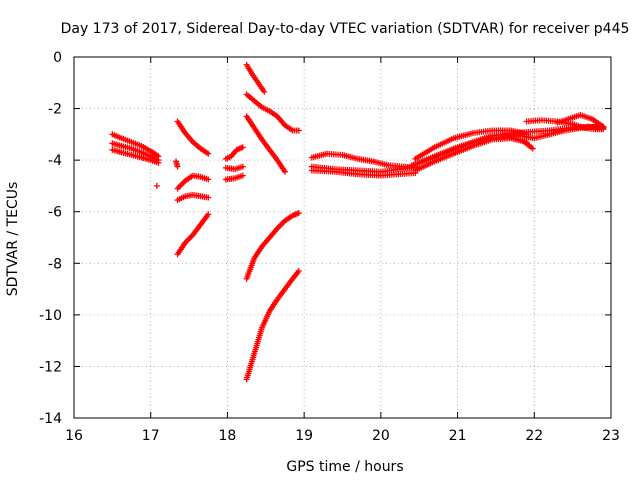 The width and height of the screenshot is (640, 480). I want to click on x-tick-label: 20, so click(381, 436).